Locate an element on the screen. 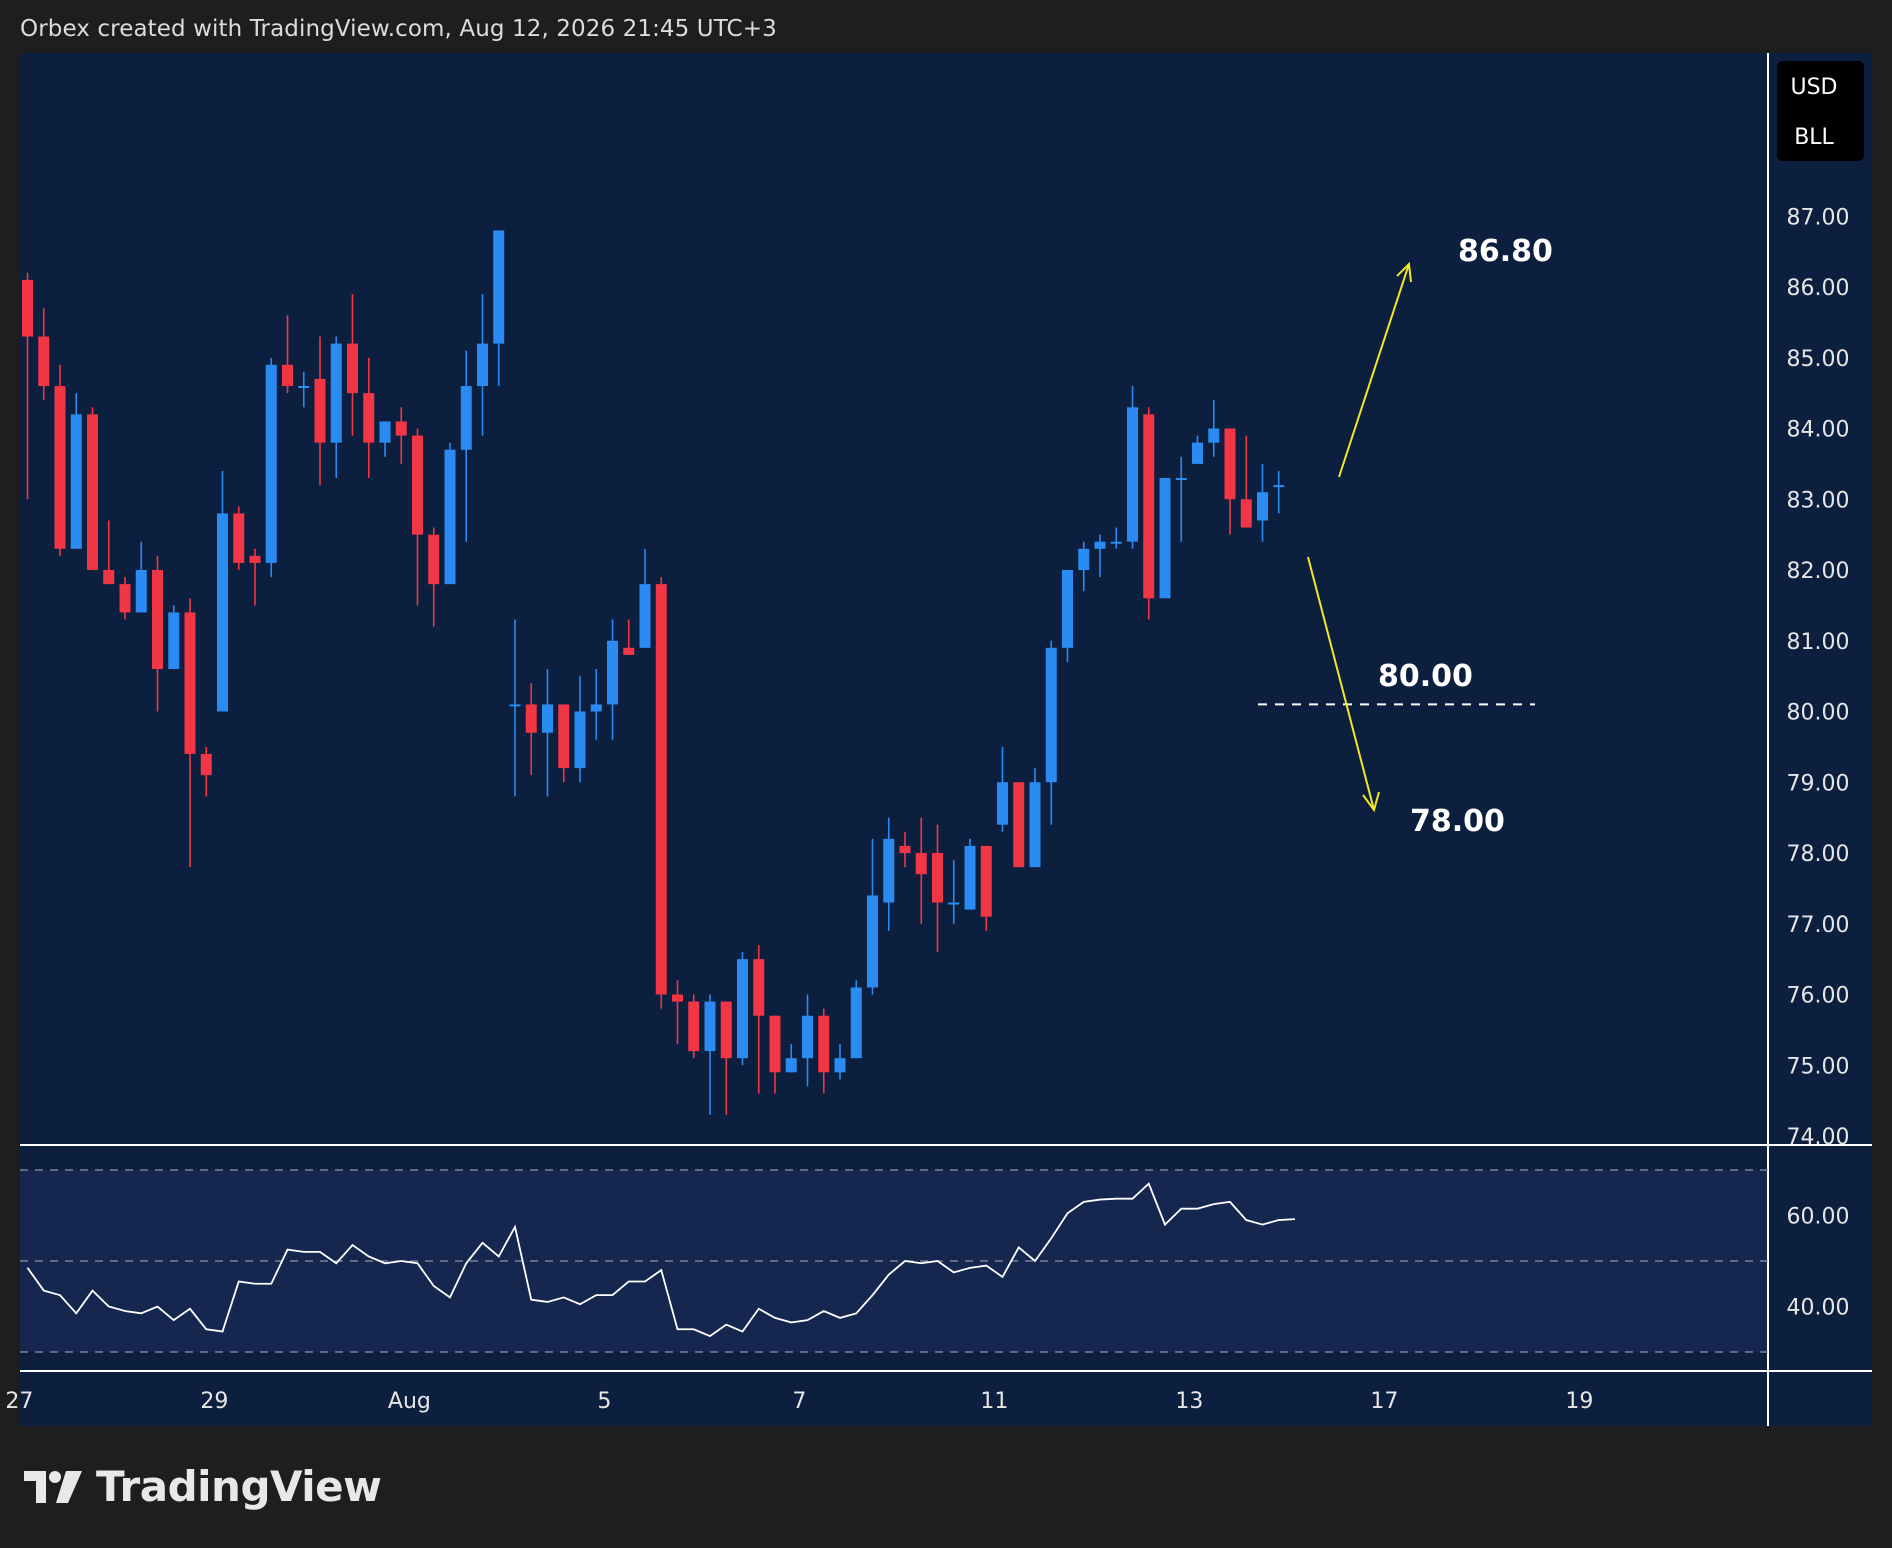  annotations: 86.80 80.00 78.00 is located at coordinates (1405, 536).